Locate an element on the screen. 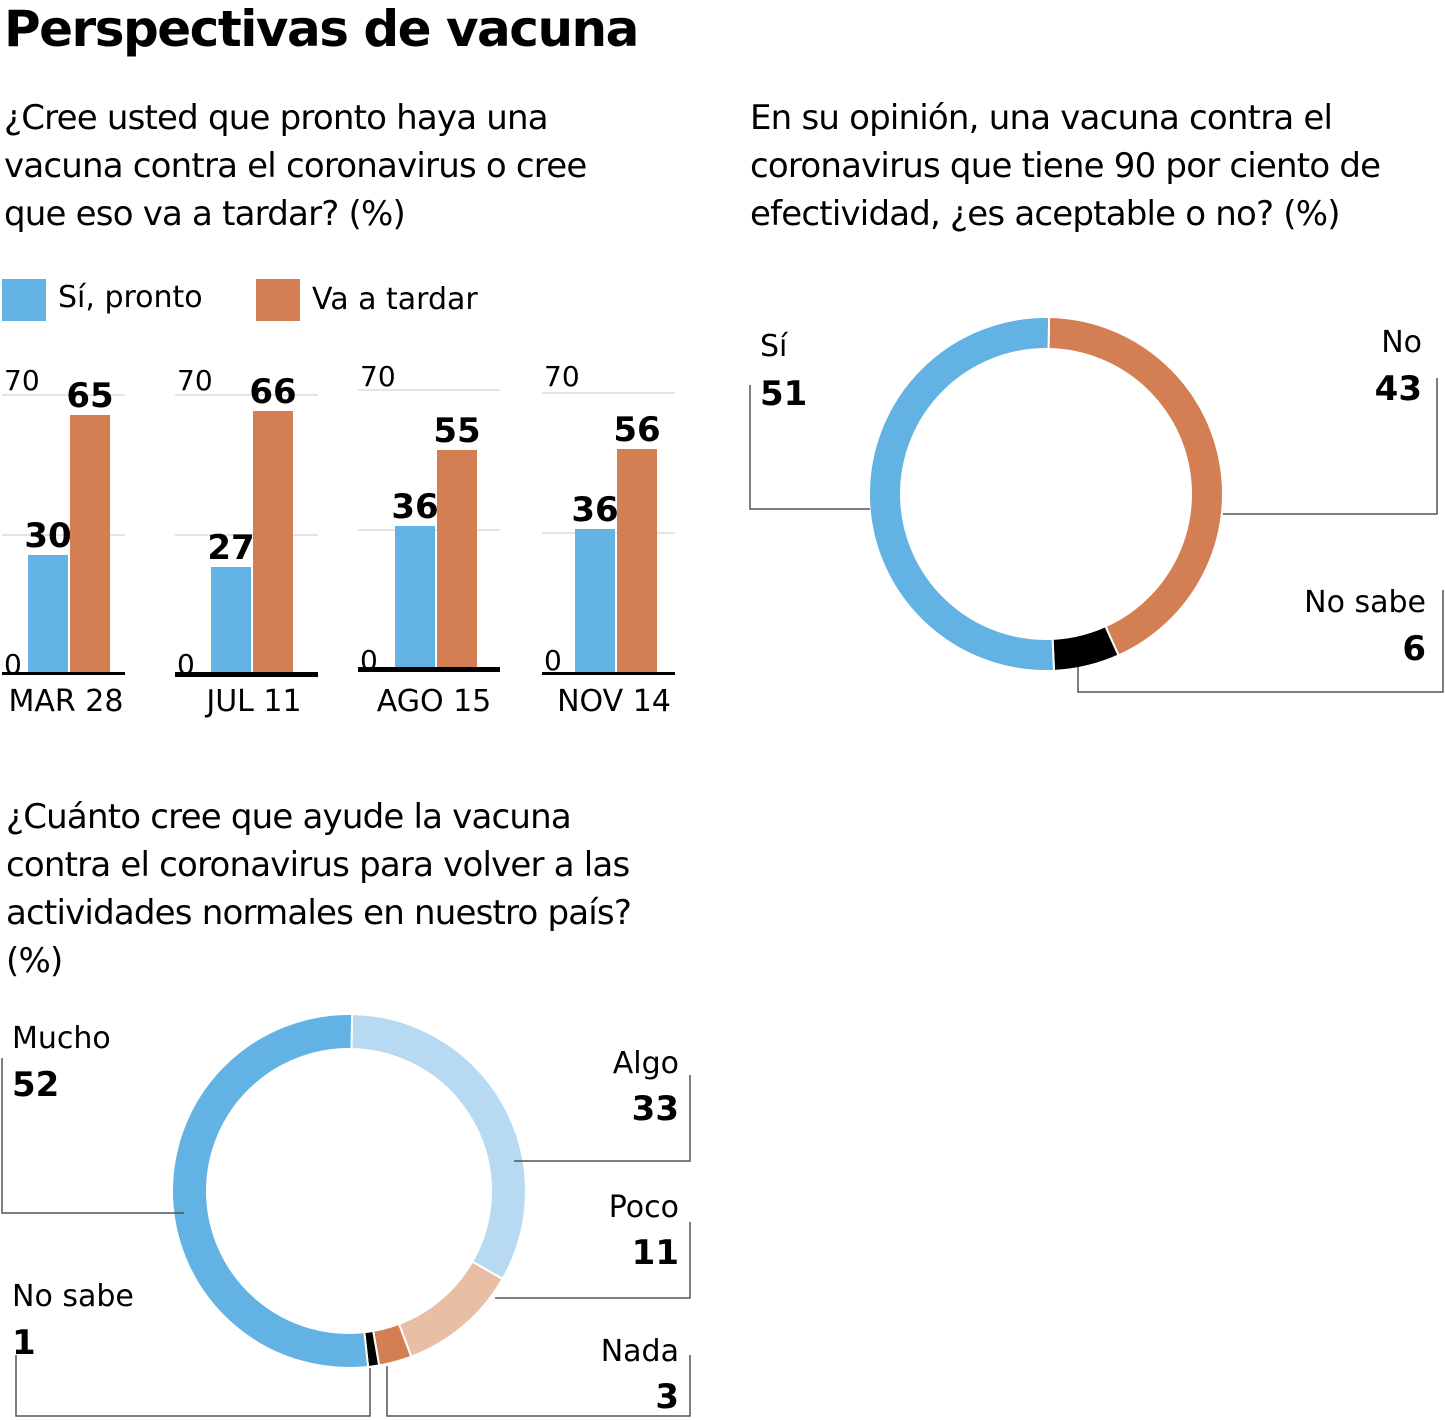 This screenshot has height=1420, width=1445. slice-label: Sí is located at coordinates (774, 346).